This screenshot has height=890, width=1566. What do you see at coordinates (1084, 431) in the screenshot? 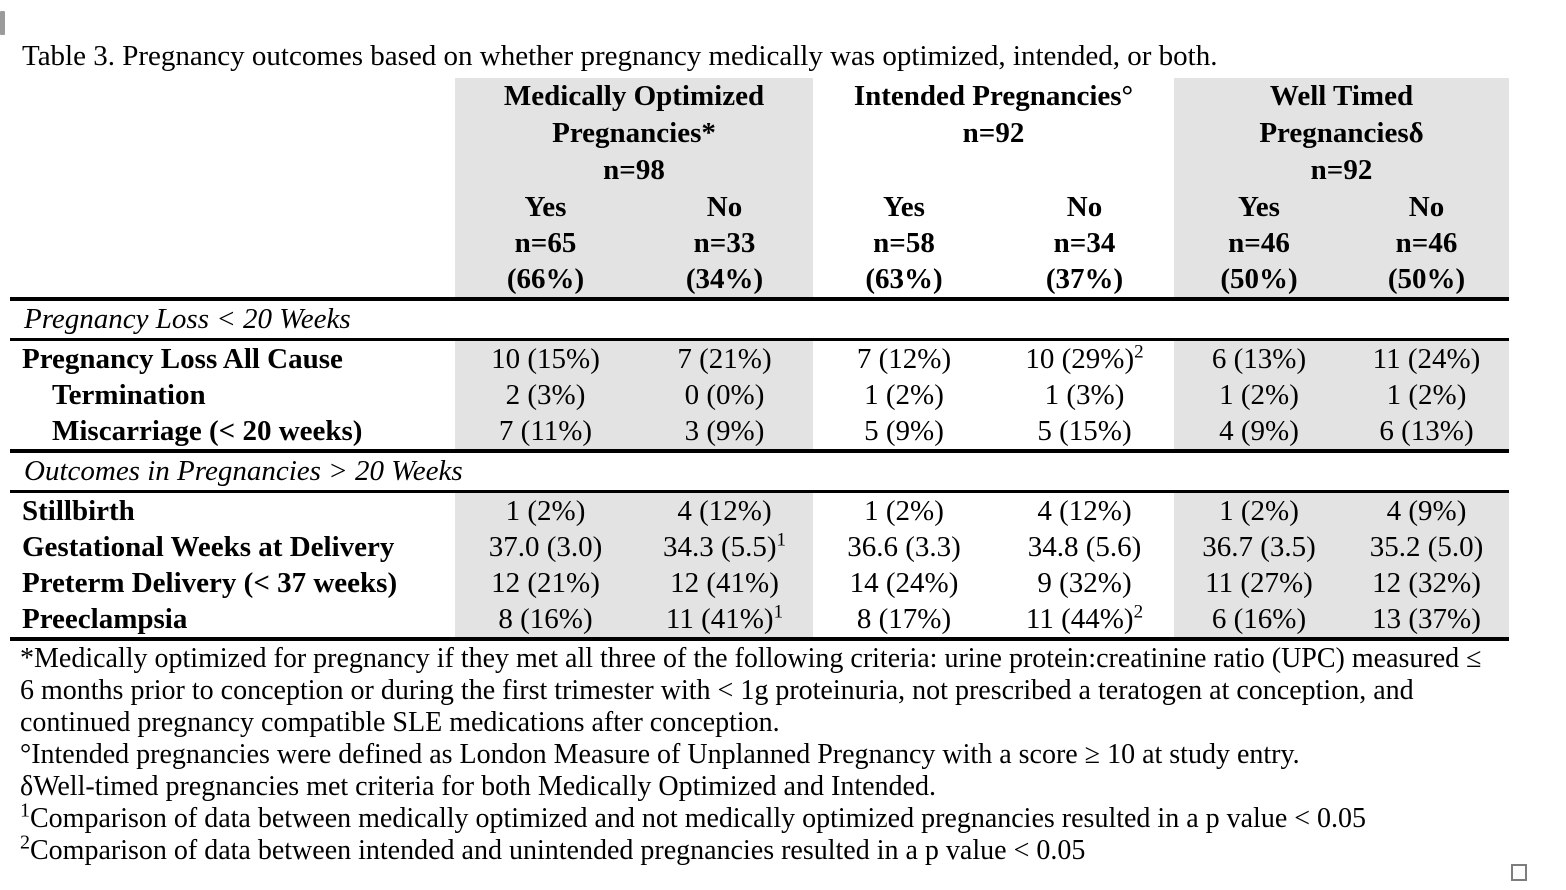
I see `data-cell: 5 (15%)` at bounding box center [1084, 431].